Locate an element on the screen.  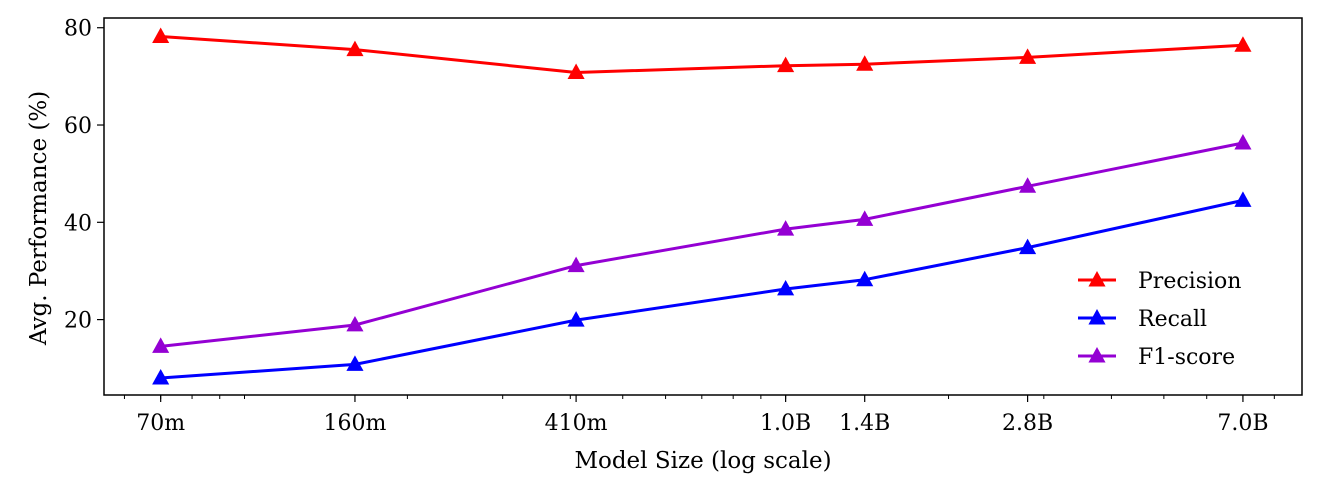
legend-item: Recall is located at coordinates (1142, 319).